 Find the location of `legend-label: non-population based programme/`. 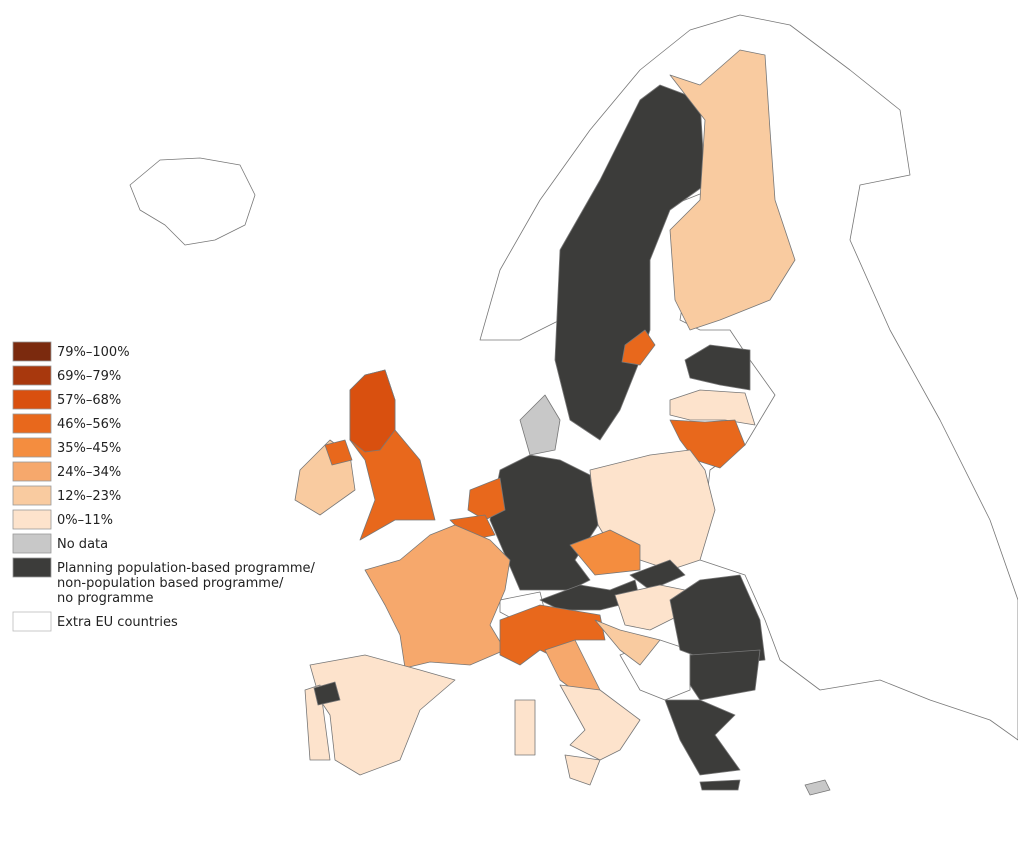

legend-label: non-population based programme/ is located at coordinates (170, 583).